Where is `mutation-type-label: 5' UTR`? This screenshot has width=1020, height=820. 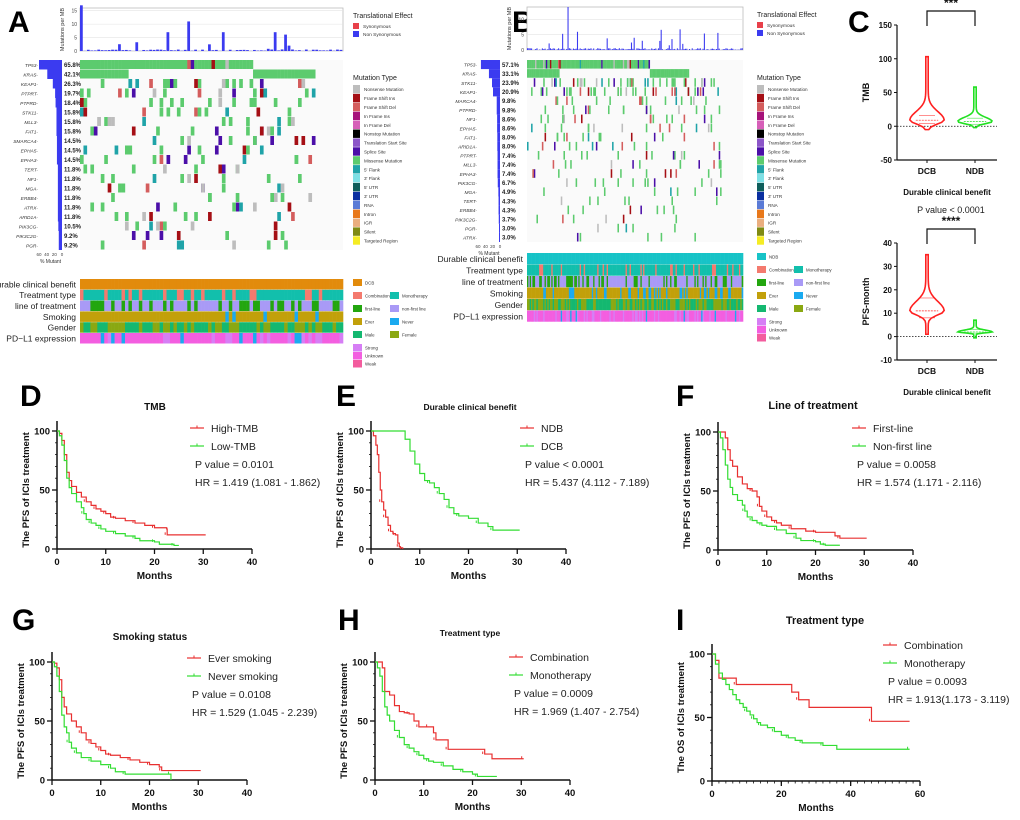
mutation-type-label: 5' UTR is located at coordinates (371, 187).